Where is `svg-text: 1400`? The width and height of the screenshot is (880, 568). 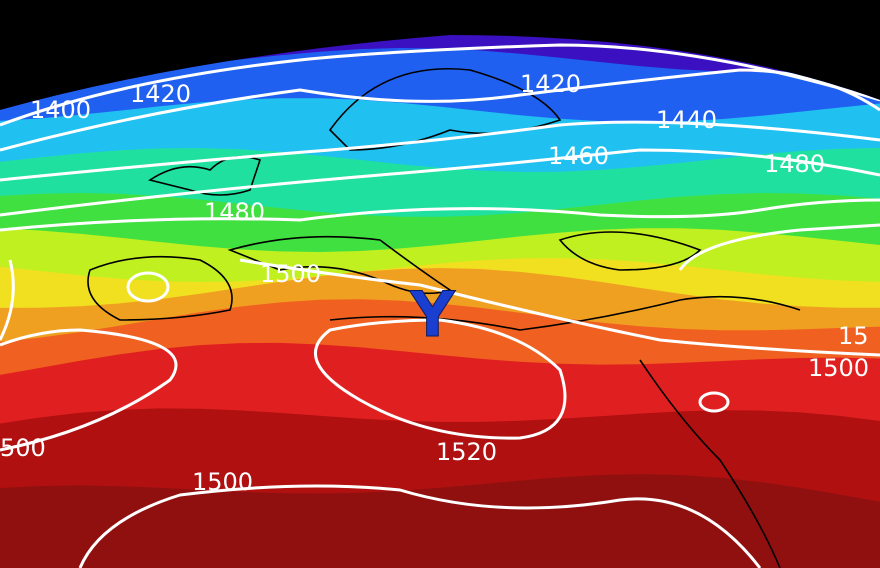
svg-text: 1400 is located at coordinates (60, 110).